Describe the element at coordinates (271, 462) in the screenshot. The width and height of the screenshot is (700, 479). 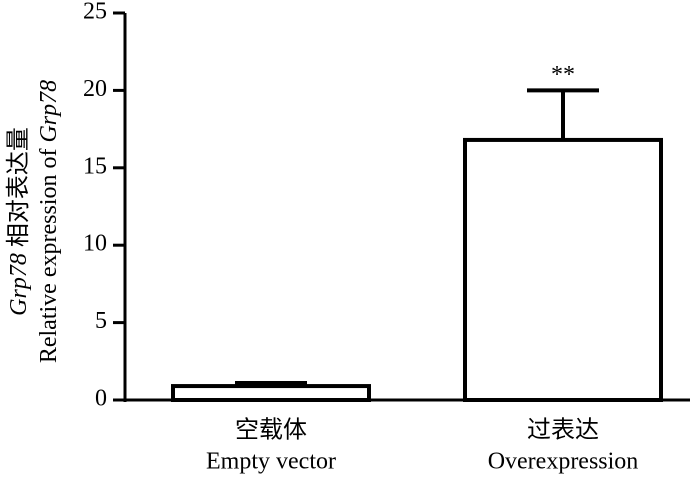
I see `x-tick-label: Empty vector` at that location.